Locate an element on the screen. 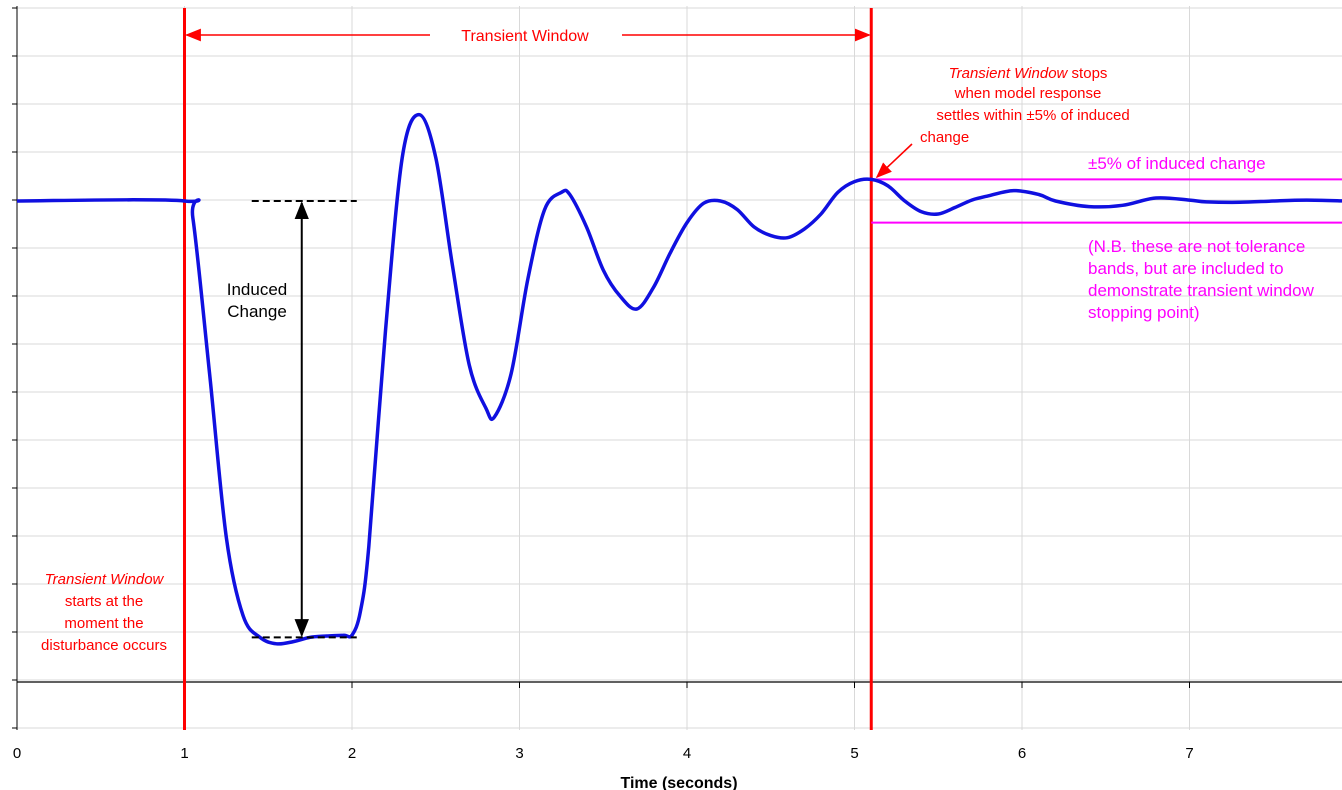 The width and height of the screenshot is (1342, 790). nb-note-line3: demonstrate transient window is located at coordinates (1201, 290).